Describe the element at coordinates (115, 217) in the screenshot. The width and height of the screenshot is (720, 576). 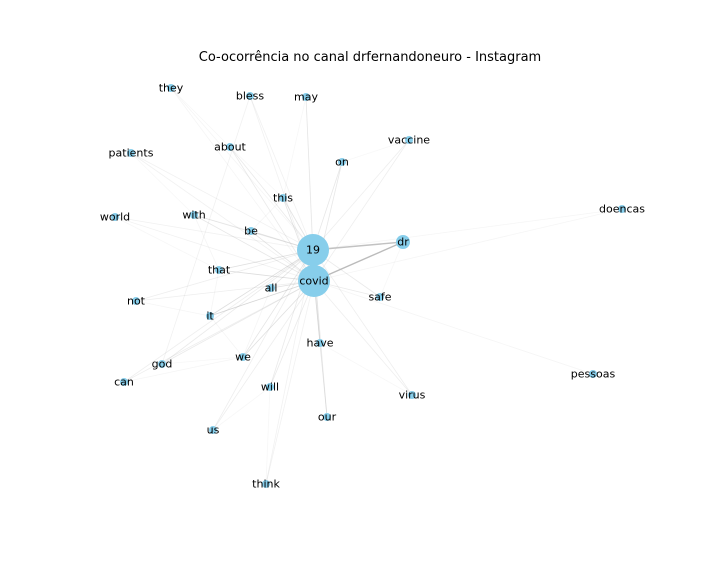
I see `node-label-world: world` at that location.